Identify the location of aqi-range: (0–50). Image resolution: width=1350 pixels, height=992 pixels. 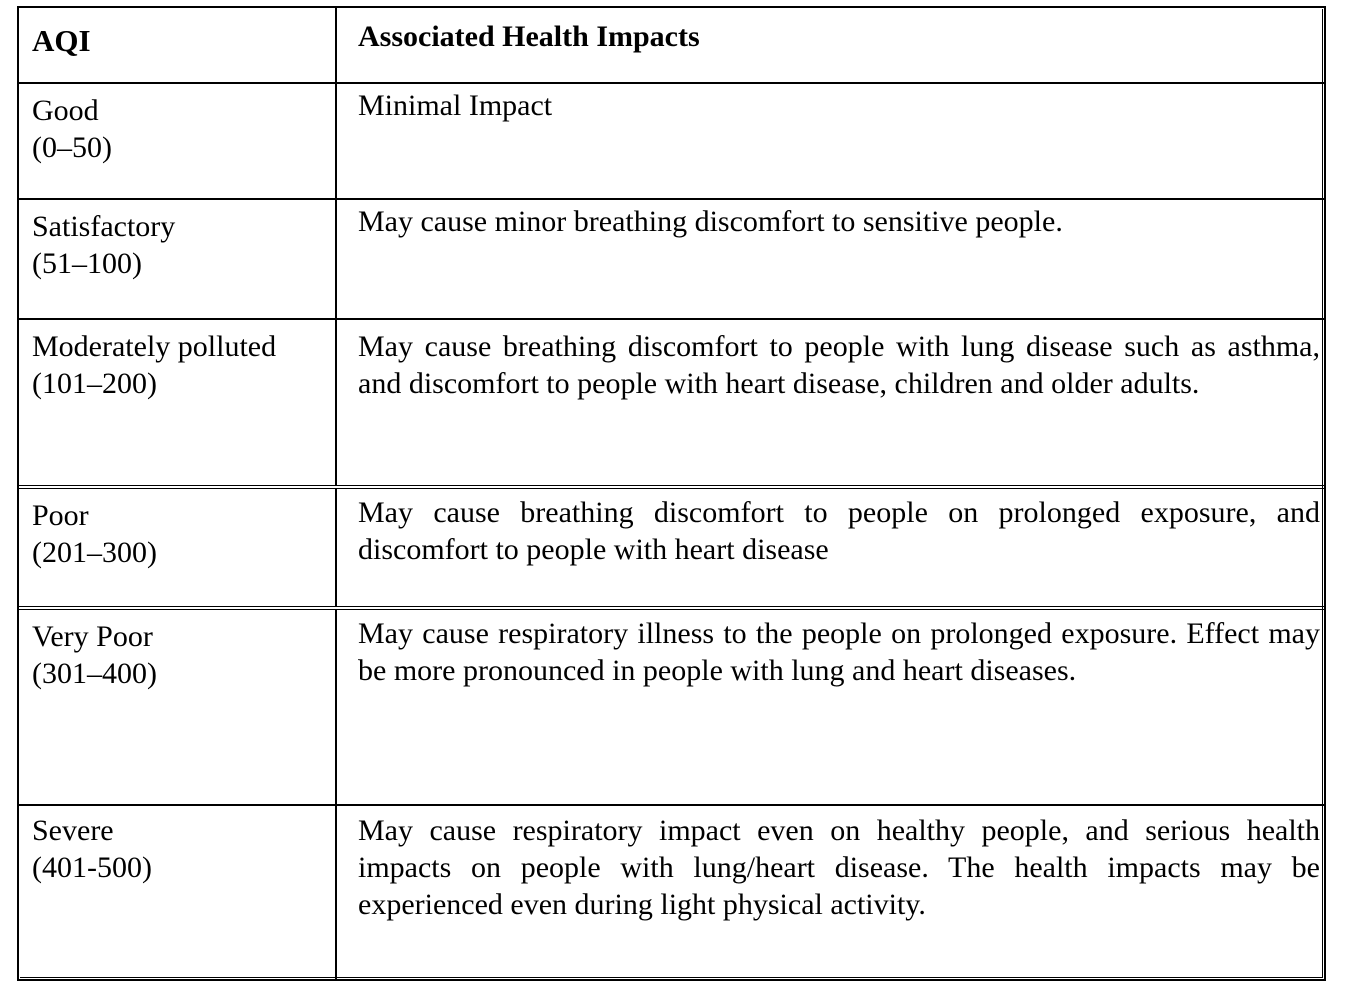
(72, 147).